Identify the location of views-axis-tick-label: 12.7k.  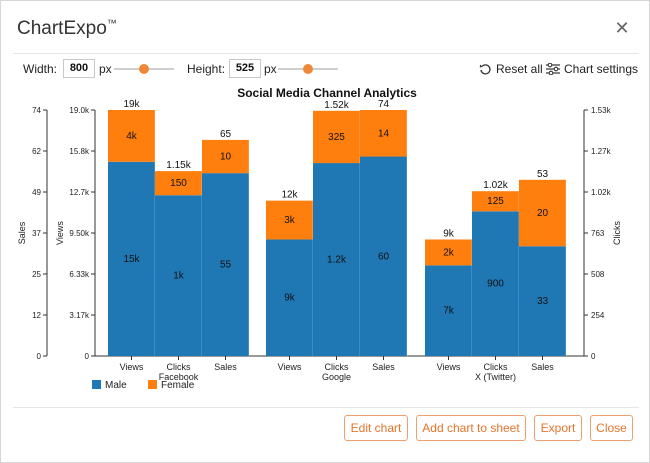
(79, 192).